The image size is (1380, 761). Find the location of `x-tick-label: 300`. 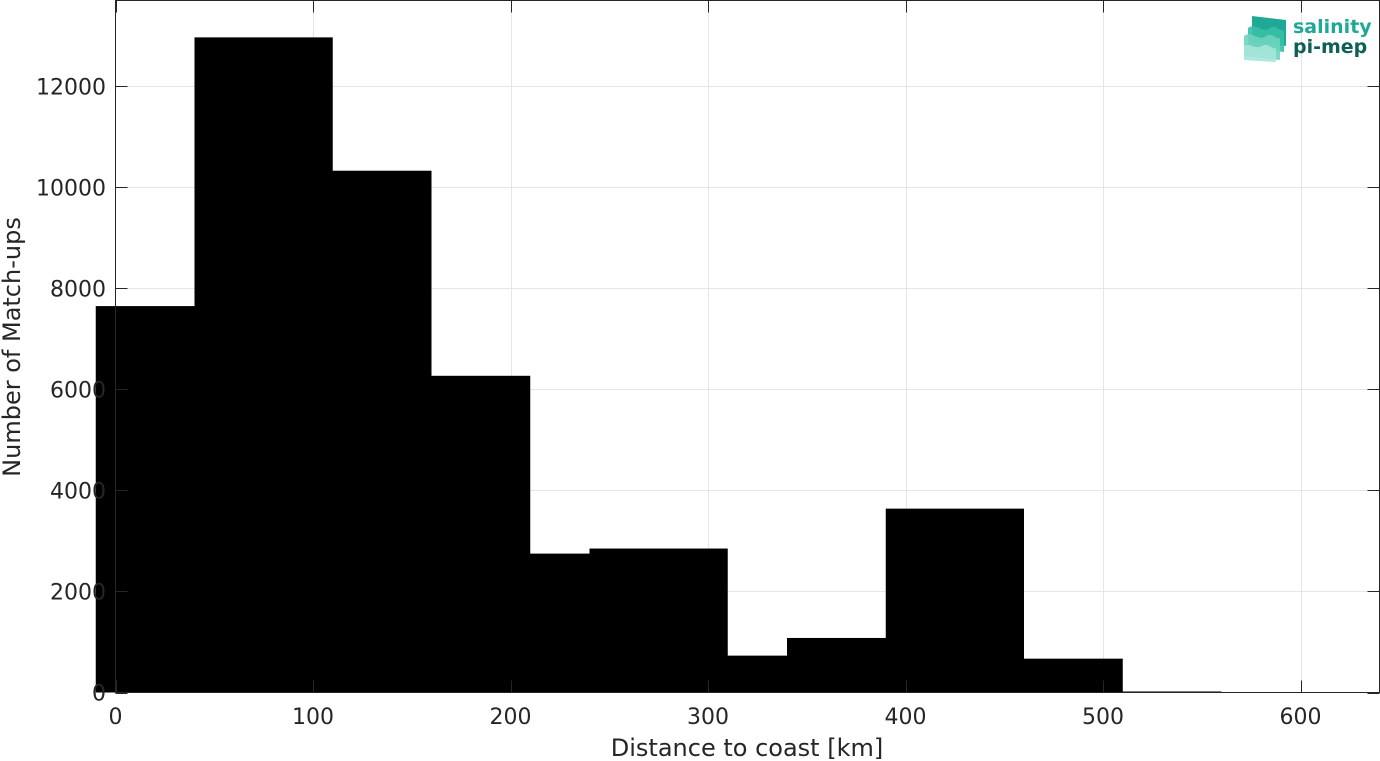

x-tick-label: 300 is located at coordinates (708, 717).